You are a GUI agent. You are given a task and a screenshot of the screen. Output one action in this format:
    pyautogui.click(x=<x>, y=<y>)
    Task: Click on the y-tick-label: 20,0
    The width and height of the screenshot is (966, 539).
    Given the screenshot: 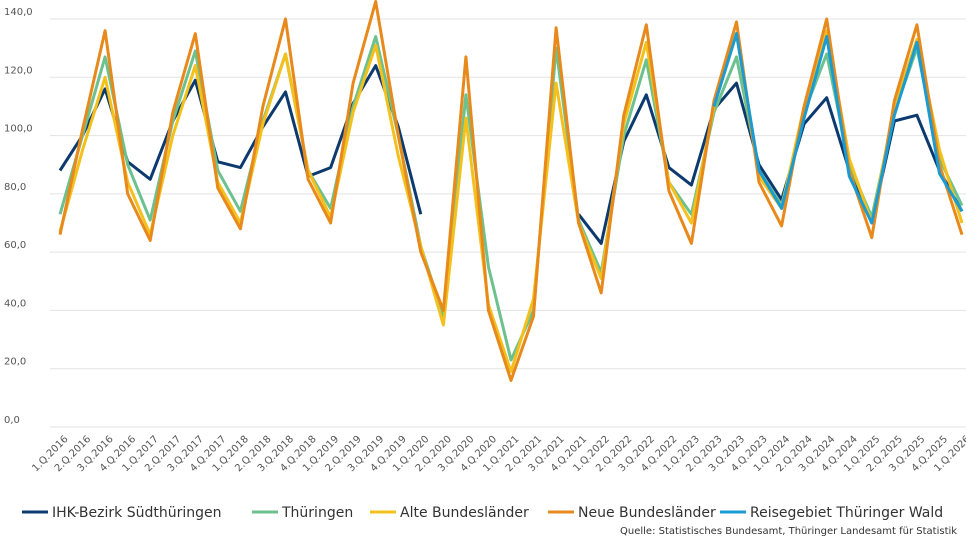 What is the action you would take?
    pyautogui.click(x=15, y=362)
    